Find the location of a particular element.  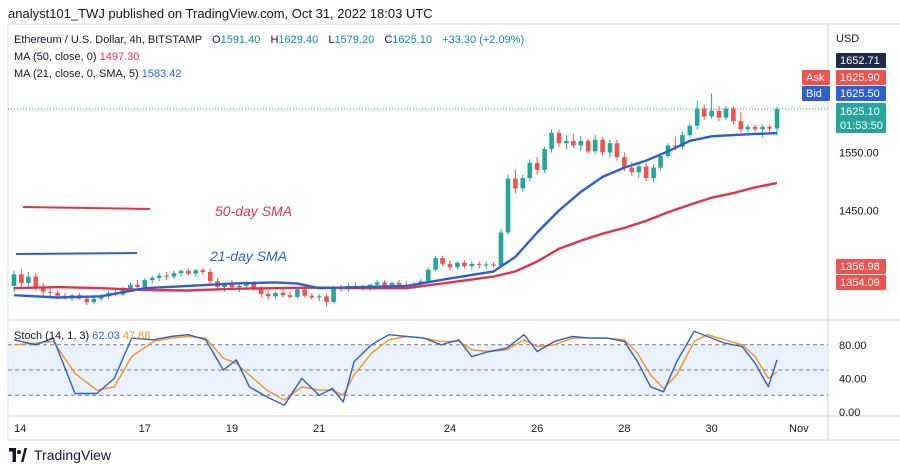

high-label: H is located at coordinates (274, 40).